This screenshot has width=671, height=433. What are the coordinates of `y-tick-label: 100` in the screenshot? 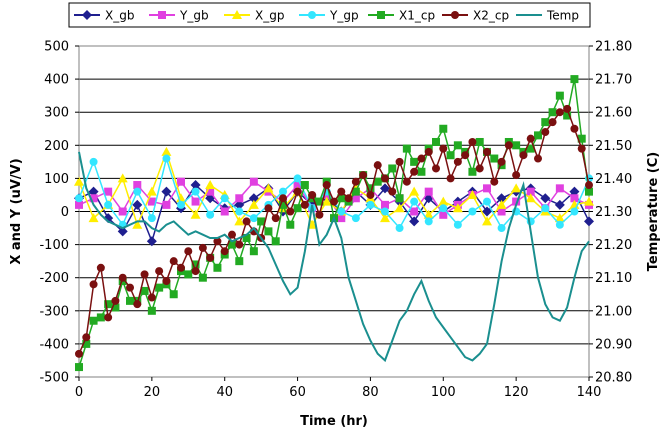 It's located at (56, 179).